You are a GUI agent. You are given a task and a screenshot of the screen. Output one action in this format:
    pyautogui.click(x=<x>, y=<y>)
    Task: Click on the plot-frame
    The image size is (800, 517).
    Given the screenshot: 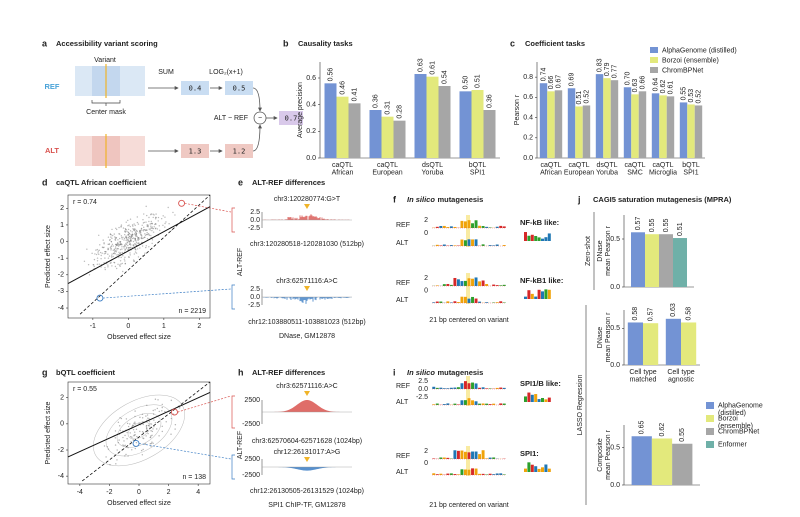 What is the action you would take?
    pyautogui.click(x=139, y=433)
    